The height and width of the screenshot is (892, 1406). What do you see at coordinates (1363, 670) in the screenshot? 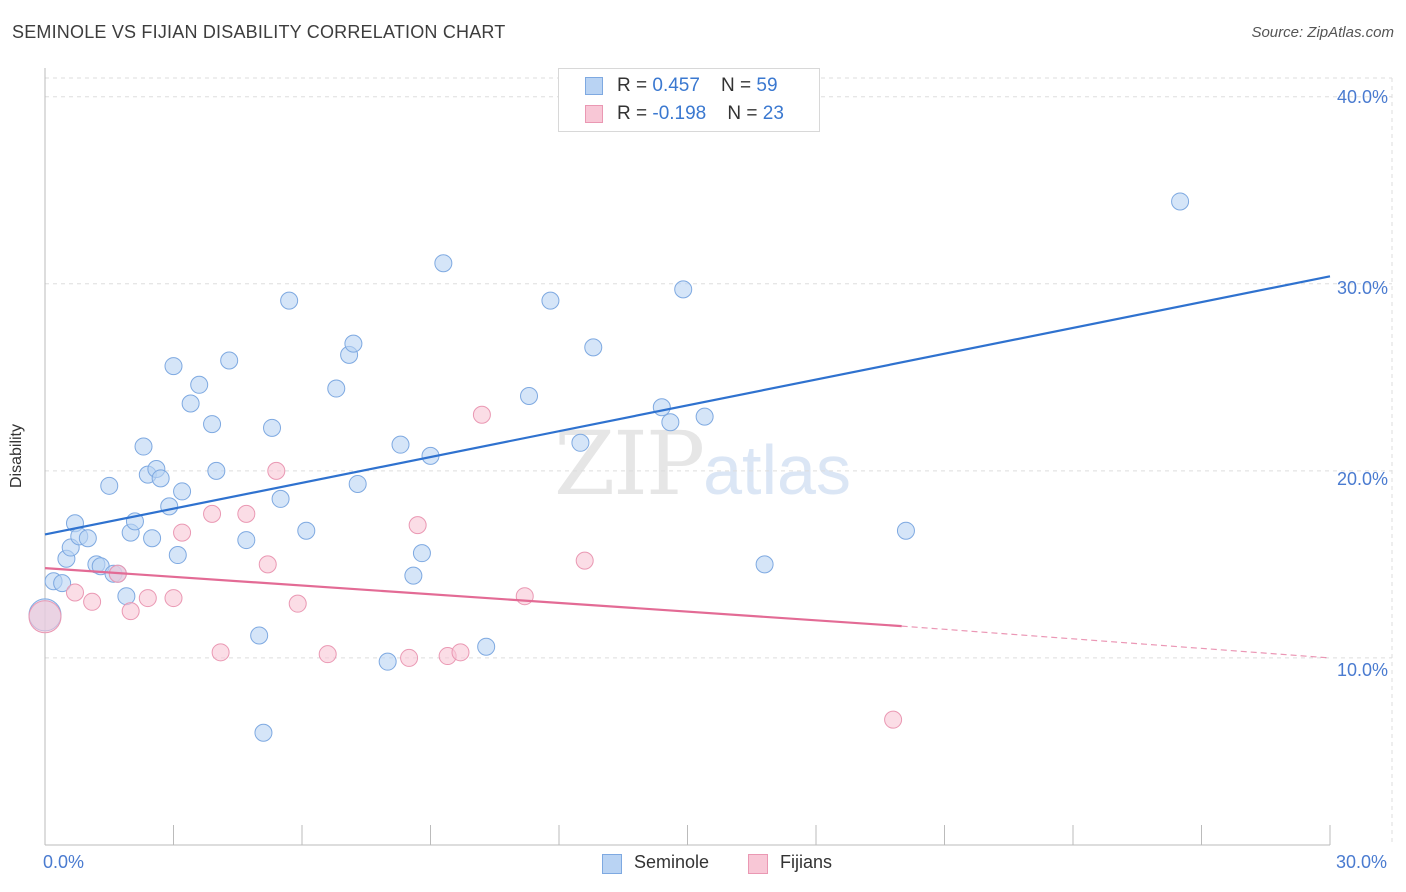
I see `y-tick-label-10: 10.0%` at bounding box center [1363, 670].